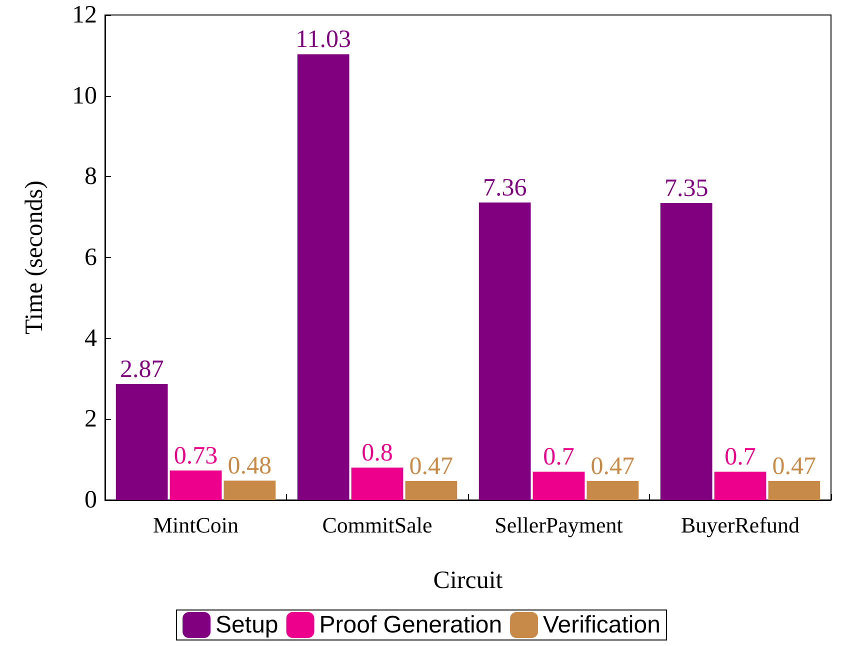  What do you see at coordinates (377, 453) in the screenshot?
I see `data-label: 0.8` at bounding box center [377, 453].